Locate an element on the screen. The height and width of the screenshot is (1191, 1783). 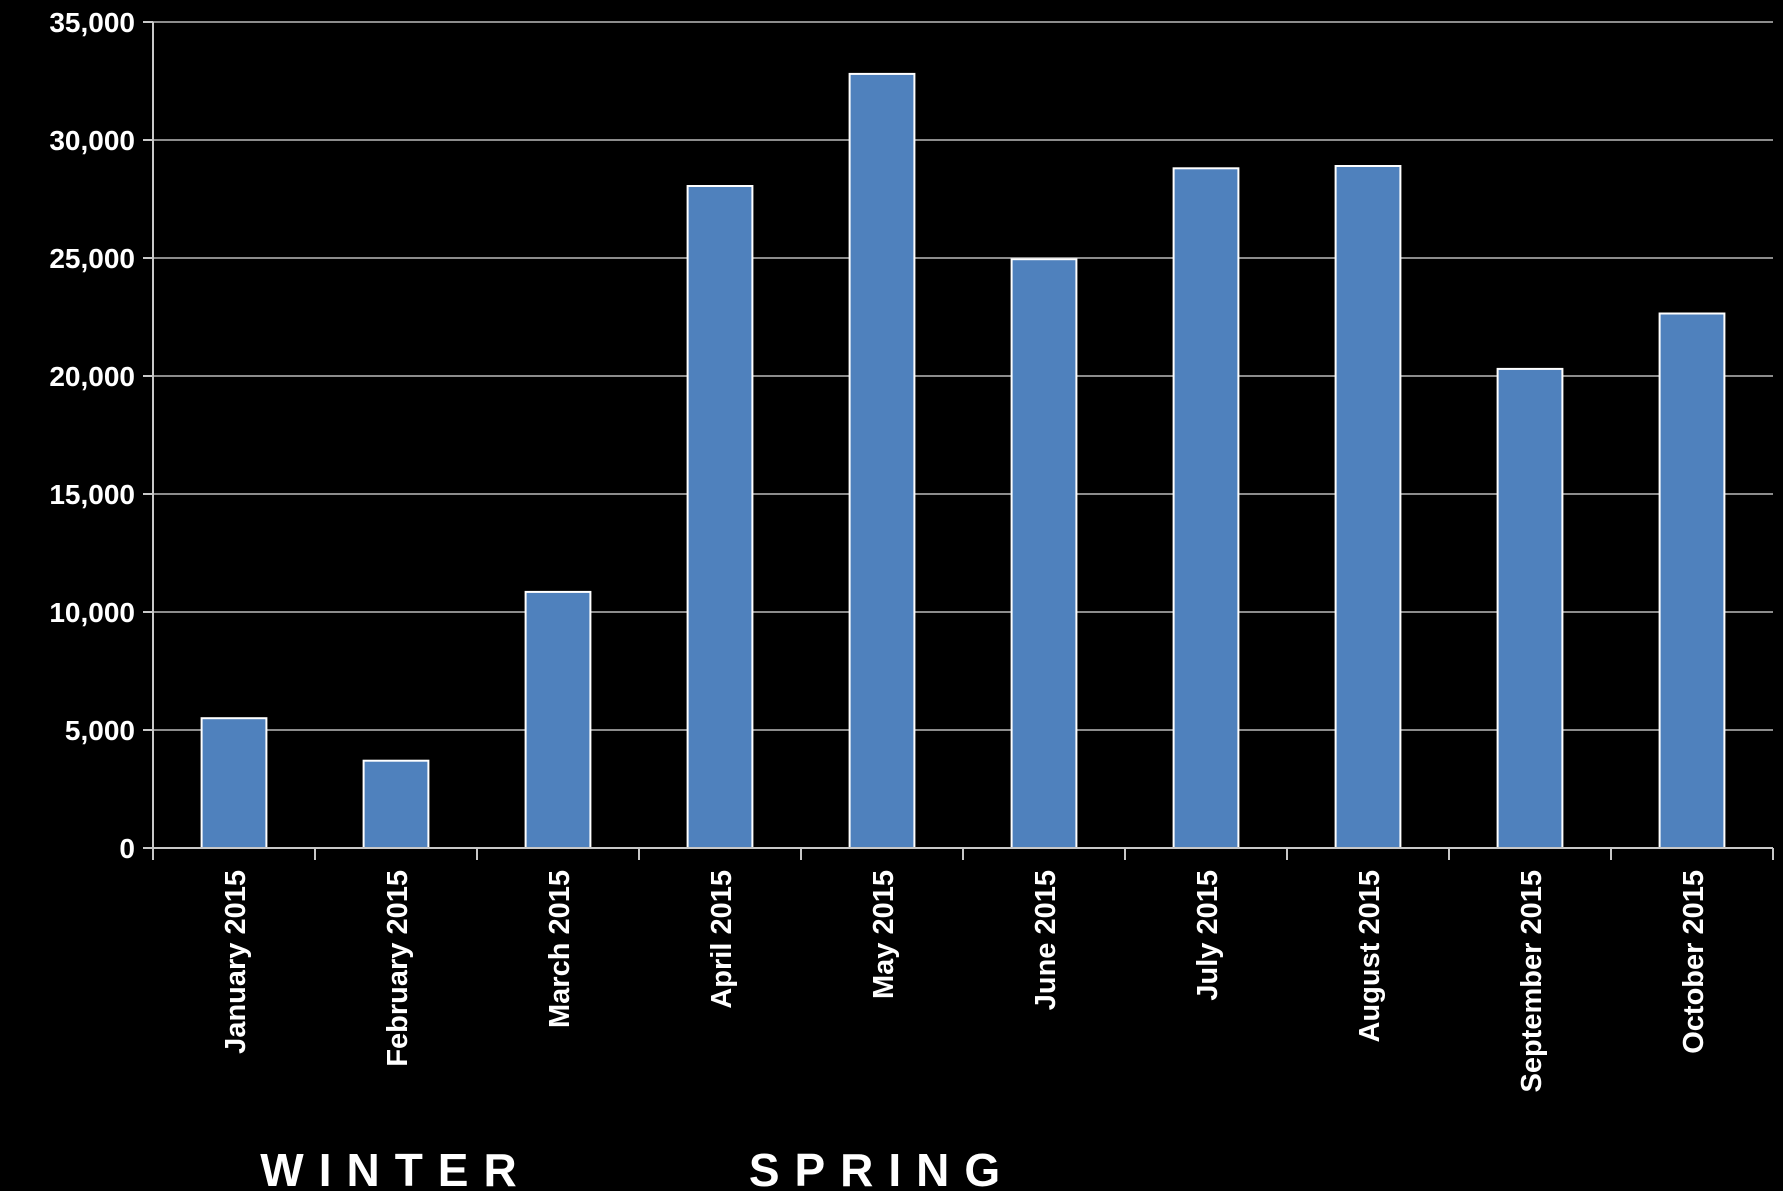
season-annotations: WINTER SPRING is located at coordinates (637, 1167).